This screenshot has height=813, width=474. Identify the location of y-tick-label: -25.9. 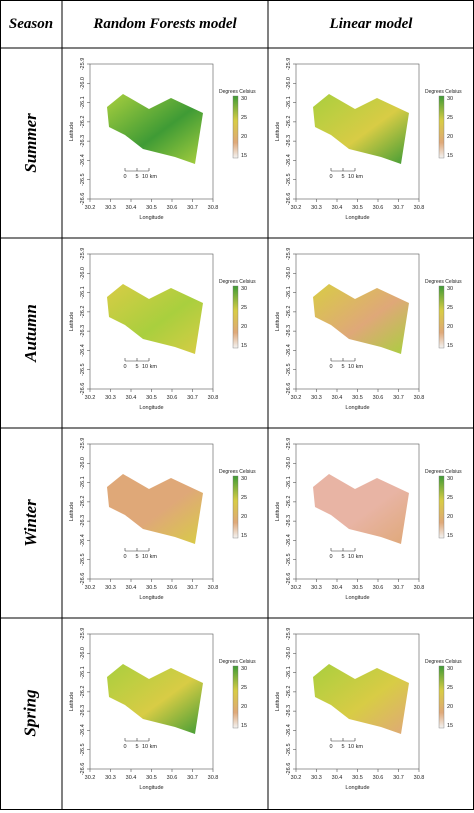
(289, 444).